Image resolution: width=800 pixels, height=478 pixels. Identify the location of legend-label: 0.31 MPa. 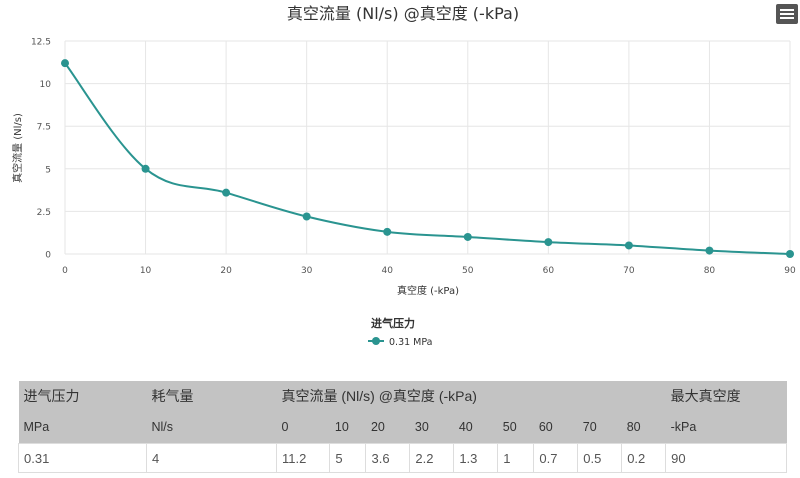
(411, 342).